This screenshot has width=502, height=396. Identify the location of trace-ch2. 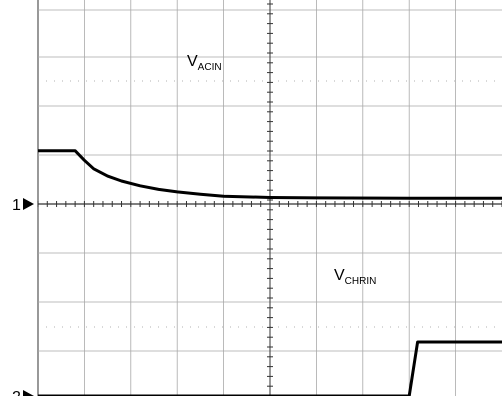
(270, 368).